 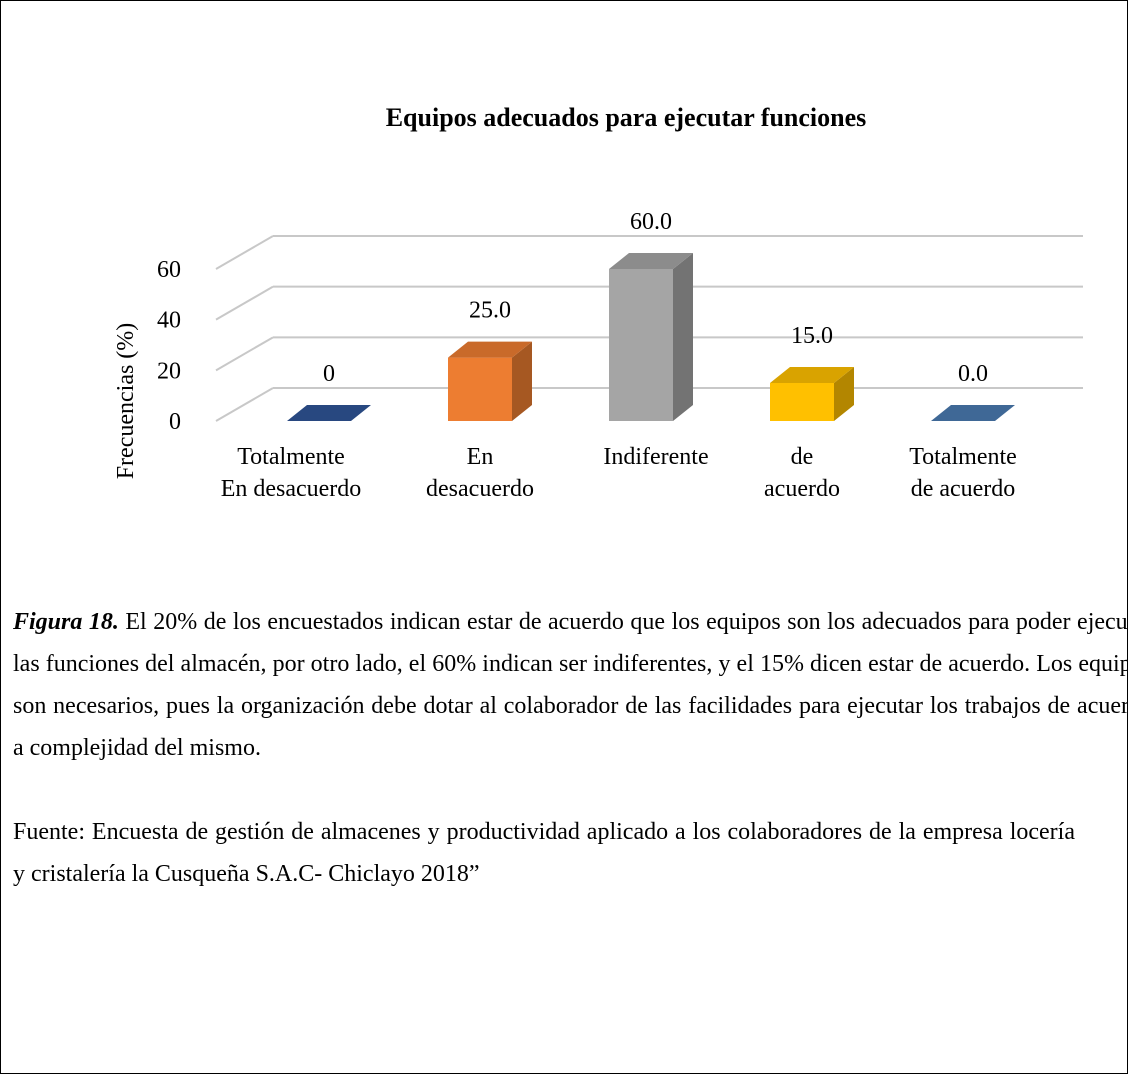 What do you see at coordinates (169, 321) in the screenshot?
I see `y-tick-label: 40` at bounding box center [169, 321].